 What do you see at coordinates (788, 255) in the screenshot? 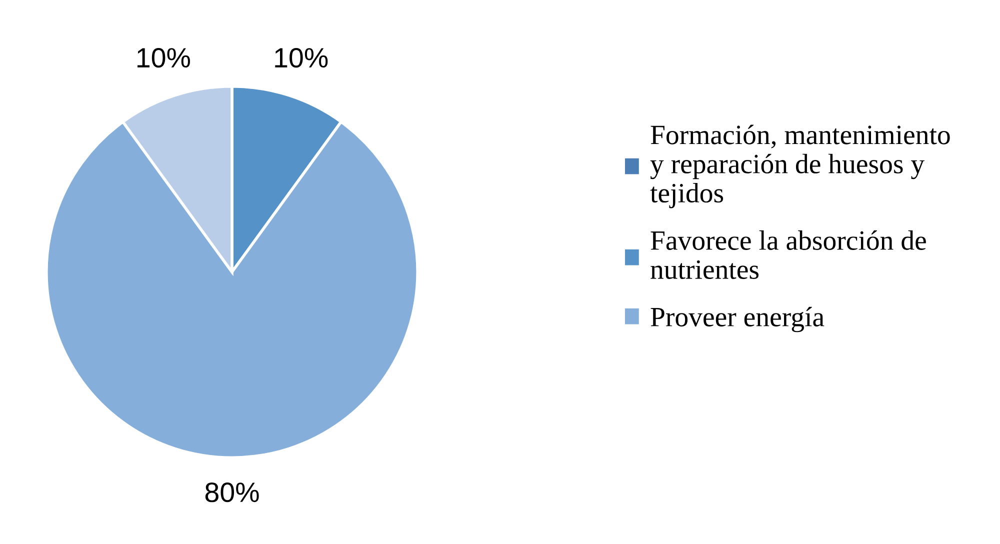
I see `legend-label: Favorece la absorción de nutrientes` at bounding box center [788, 255].